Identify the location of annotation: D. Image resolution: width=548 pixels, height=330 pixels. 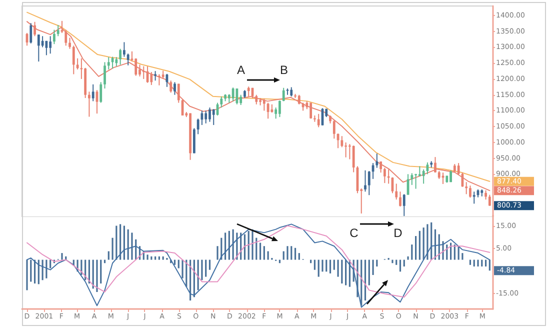
(398, 233).